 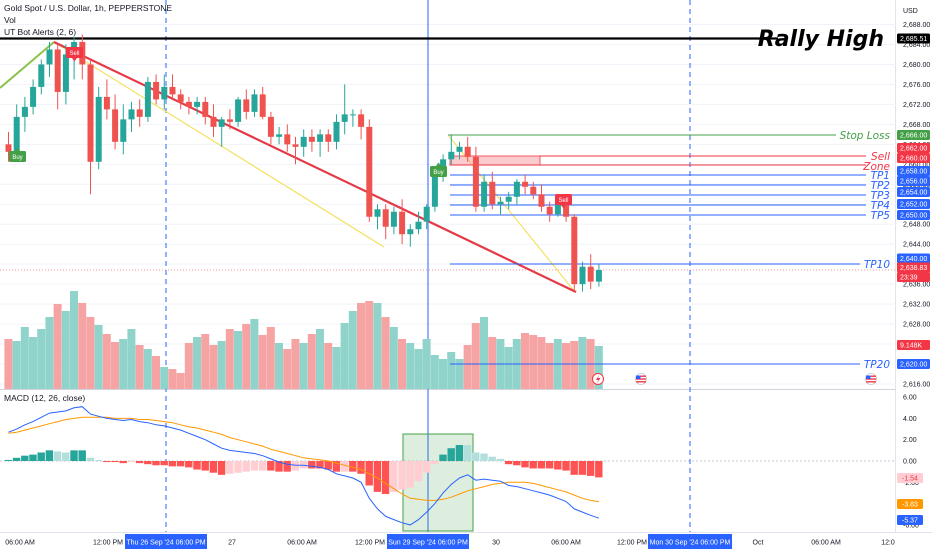 I want to click on macd-tick-label: -2.00, so click(x=911, y=483).